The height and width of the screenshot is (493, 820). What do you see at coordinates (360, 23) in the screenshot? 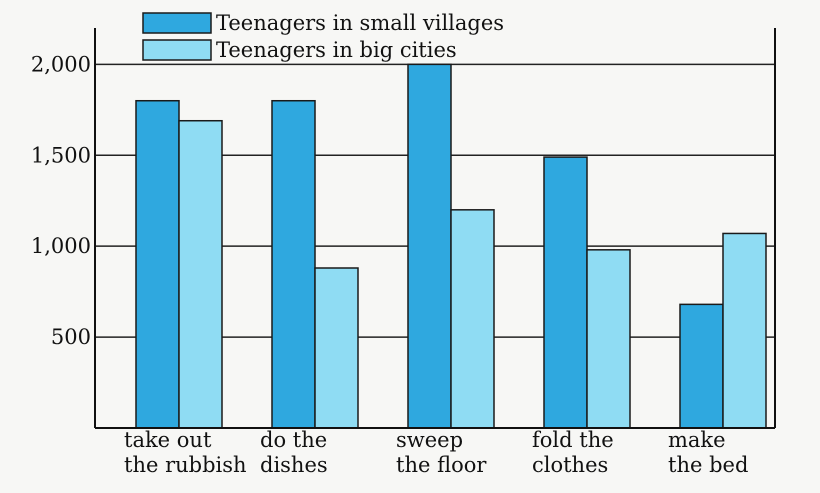
I see `legend-label: Teenagers in small villages` at bounding box center [360, 23].